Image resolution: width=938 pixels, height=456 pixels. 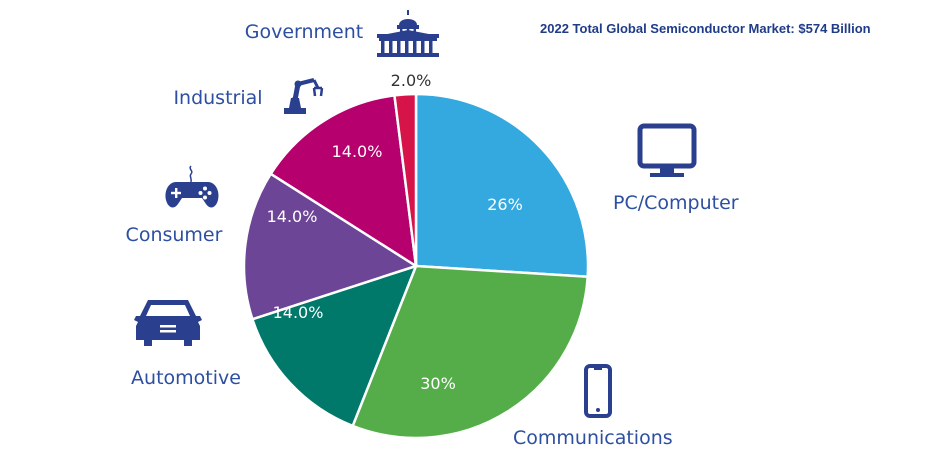 I want to click on gamepad-icon, so click(x=192, y=186).